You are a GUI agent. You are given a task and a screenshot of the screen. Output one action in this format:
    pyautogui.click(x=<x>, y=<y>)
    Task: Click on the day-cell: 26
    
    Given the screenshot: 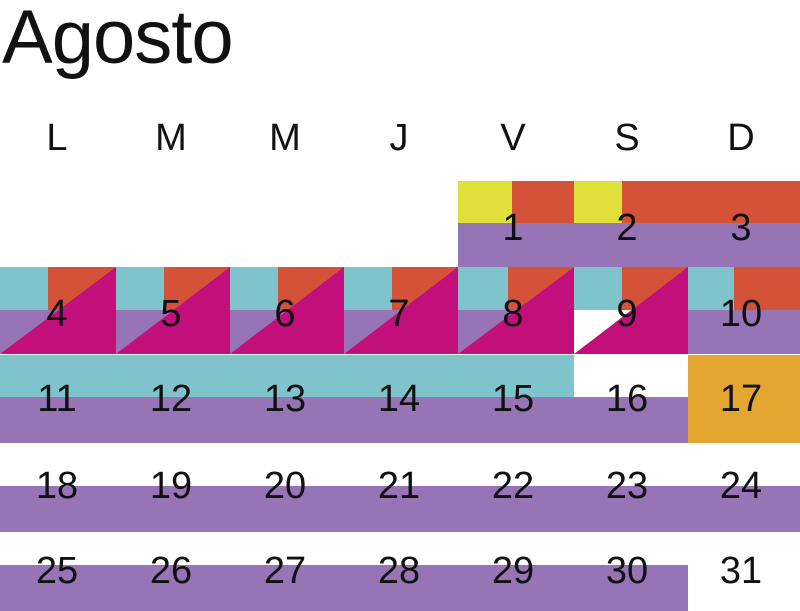 What is the action you would take?
    pyautogui.click(x=171, y=571)
    